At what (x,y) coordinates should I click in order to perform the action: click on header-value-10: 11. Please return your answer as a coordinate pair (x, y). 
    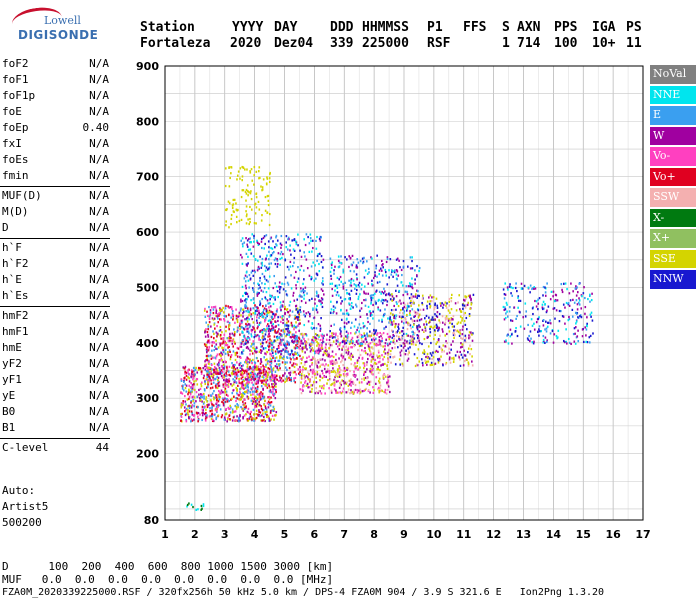
    Looking at the image, I should click on (634, 43).